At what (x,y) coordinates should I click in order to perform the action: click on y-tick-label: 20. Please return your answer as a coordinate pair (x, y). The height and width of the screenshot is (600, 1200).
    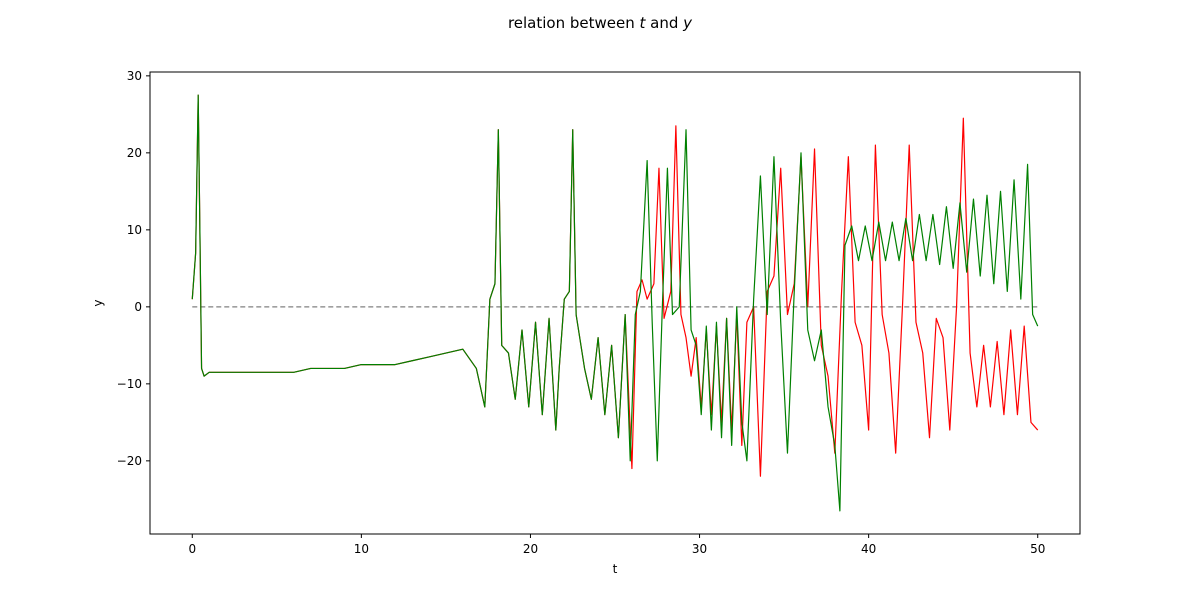
    Looking at the image, I should click on (134, 153).